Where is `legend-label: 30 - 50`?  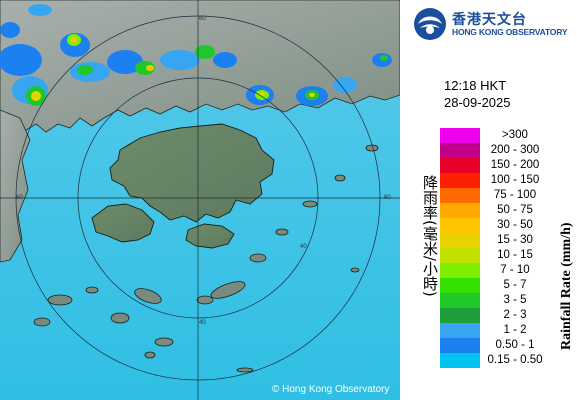
legend-label: 30 - 50 is located at coordinates (515, 225).